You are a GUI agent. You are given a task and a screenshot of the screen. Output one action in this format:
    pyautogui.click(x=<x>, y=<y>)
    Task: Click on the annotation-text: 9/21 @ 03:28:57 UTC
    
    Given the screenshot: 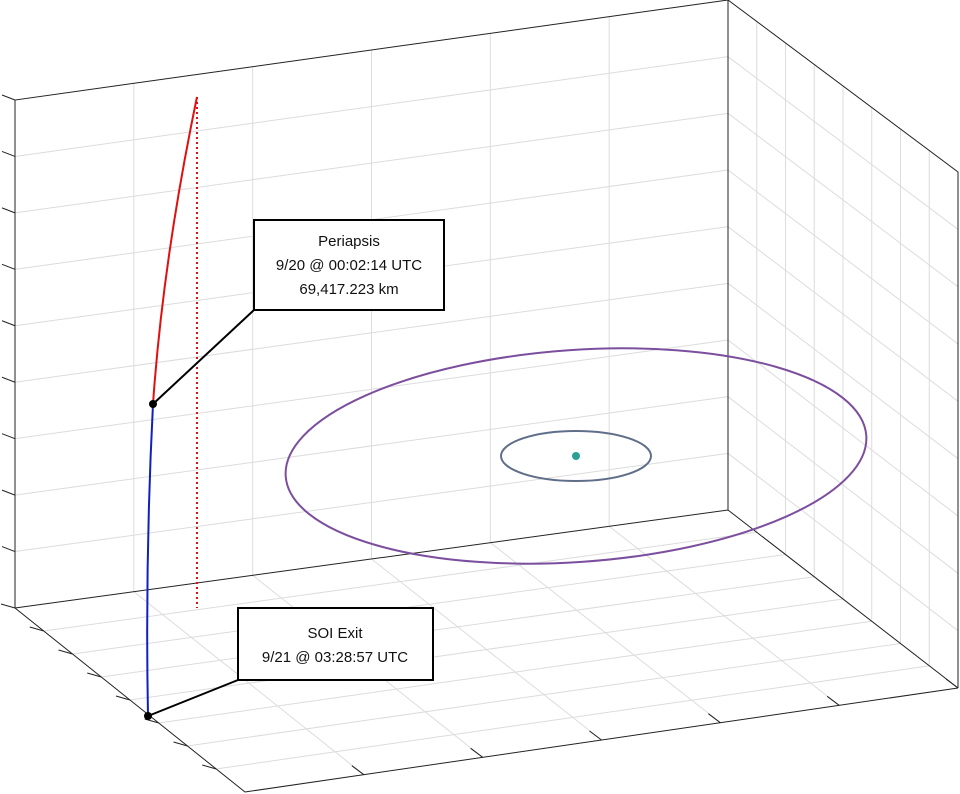 What is the action you would take?
    pyautogui.click(x=335, y=657)
    